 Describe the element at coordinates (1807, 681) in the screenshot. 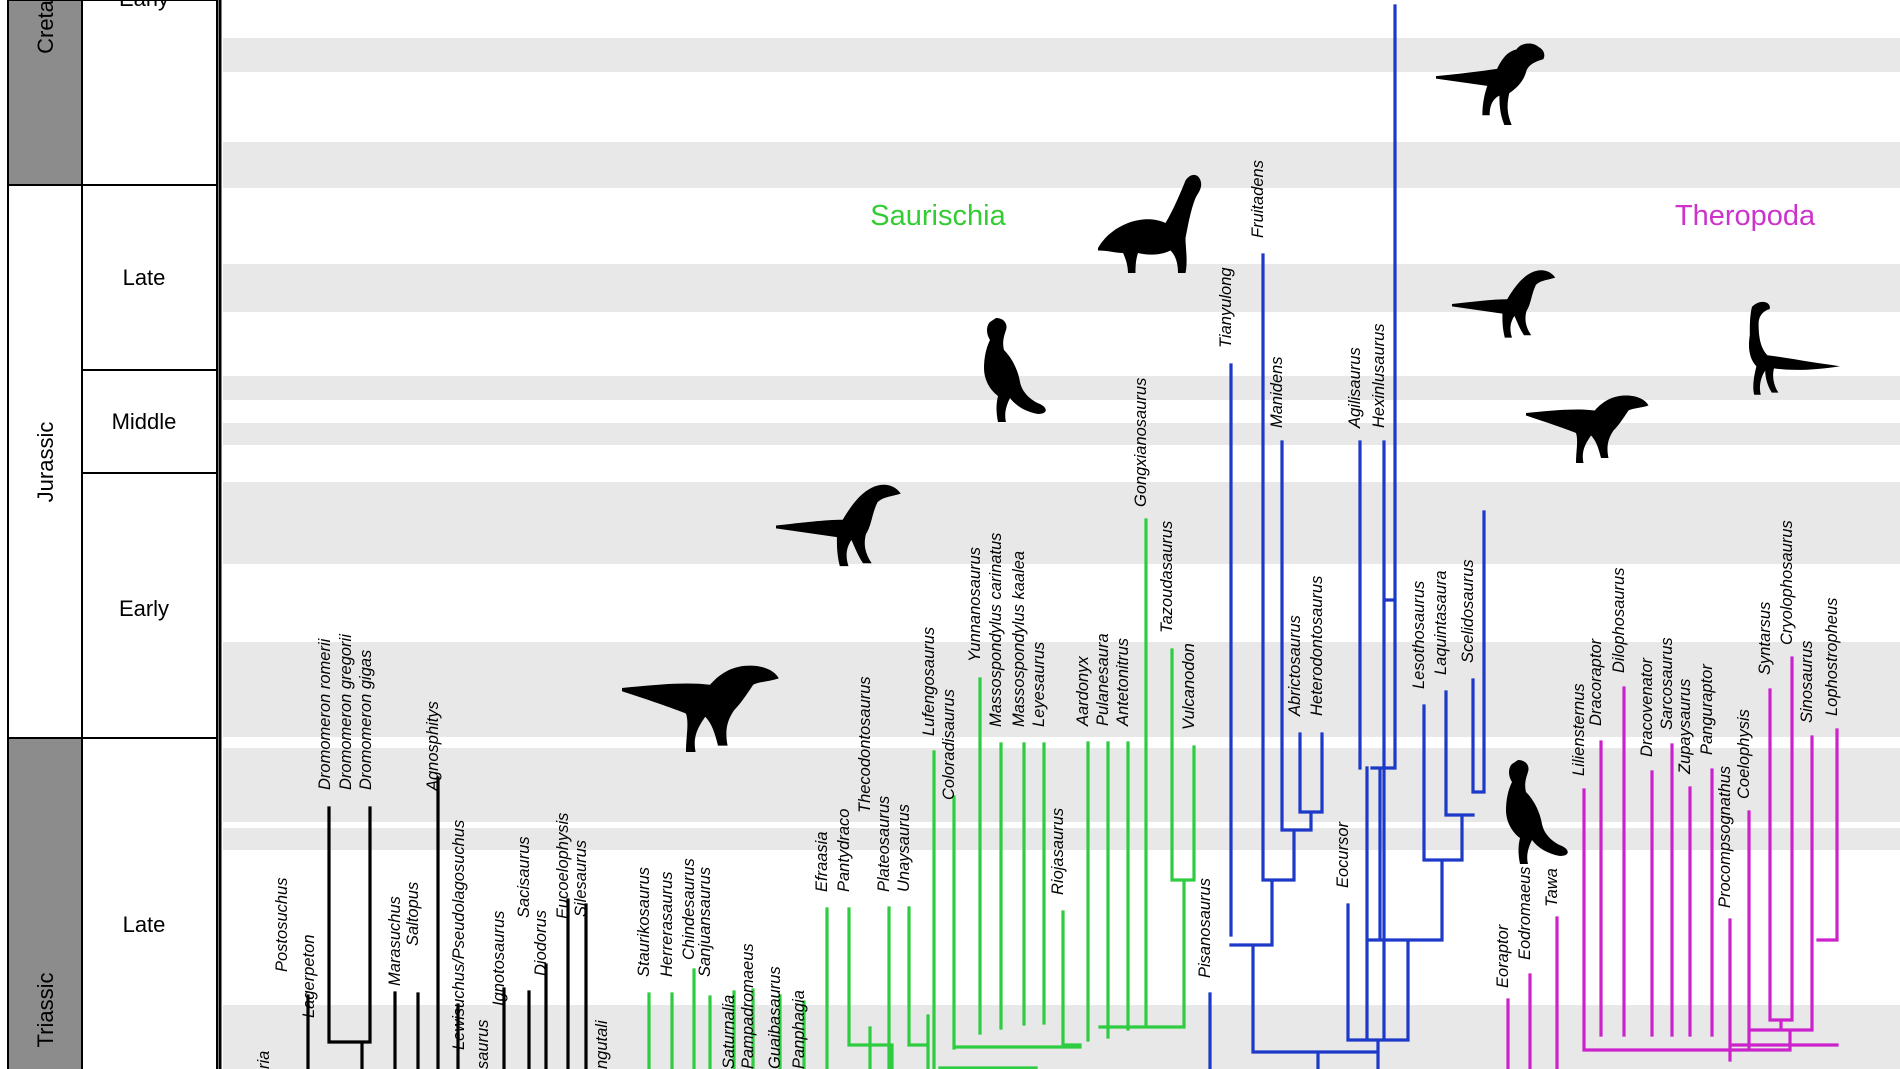

I see `taxon-label: Sinosaurus` at that location.